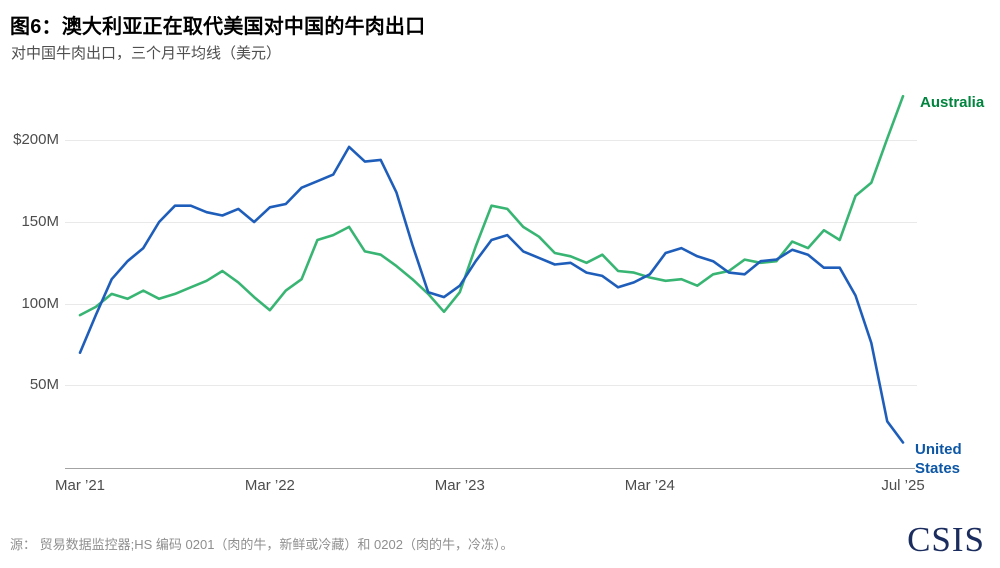  What do you see at coordinates (269, 485) in the screenshot?
I see `x-axis-label-mar22: Mar ’22` at bounding box center [269, 485].